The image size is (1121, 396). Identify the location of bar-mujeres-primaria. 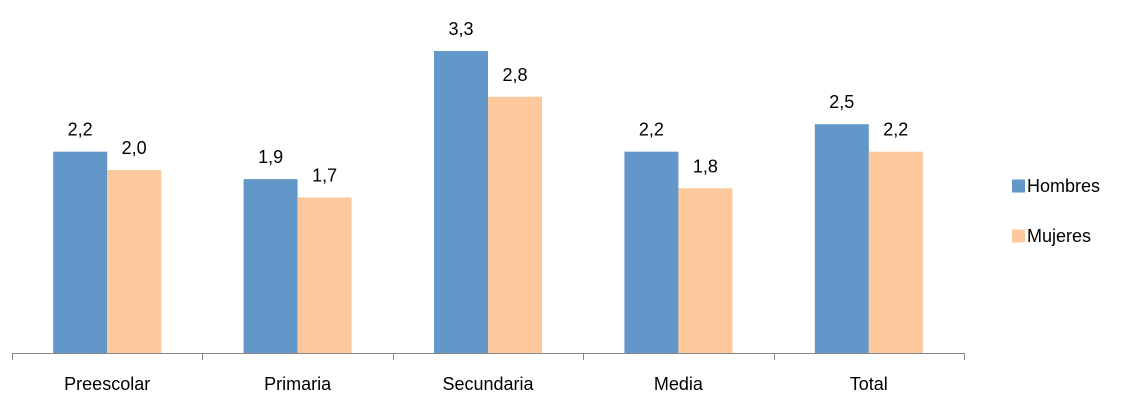
(324, 275).